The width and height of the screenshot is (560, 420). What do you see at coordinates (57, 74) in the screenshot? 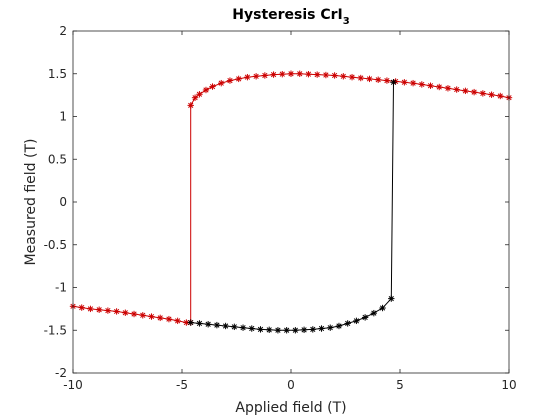
I see `y-tick-label-7: 1.5` at bounding box center [57, 74].